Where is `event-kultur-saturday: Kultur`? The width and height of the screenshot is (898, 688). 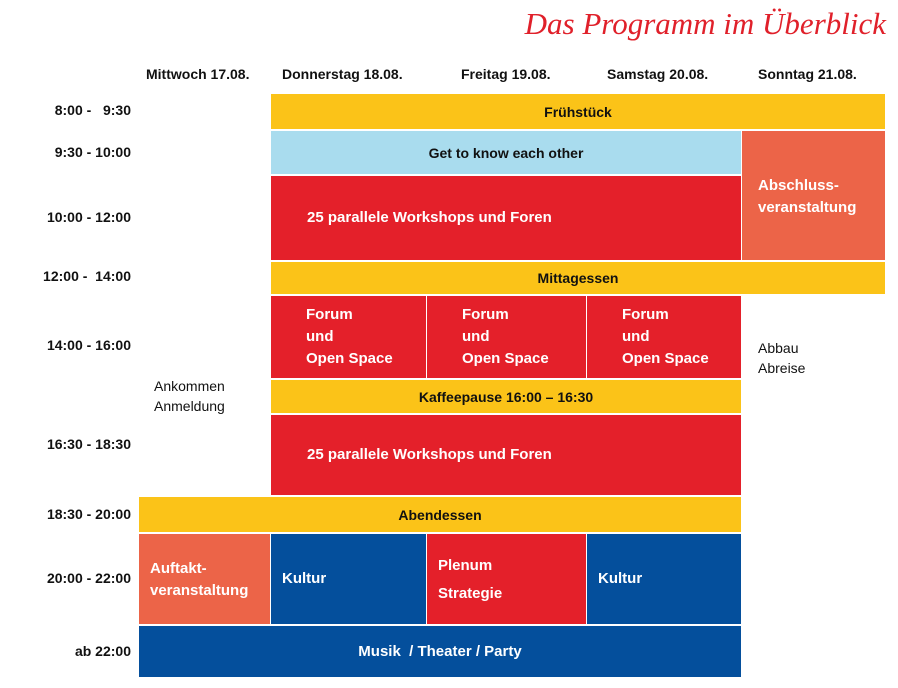
event-kultur-saturday: Kultur is located at coordinates (664, 579).